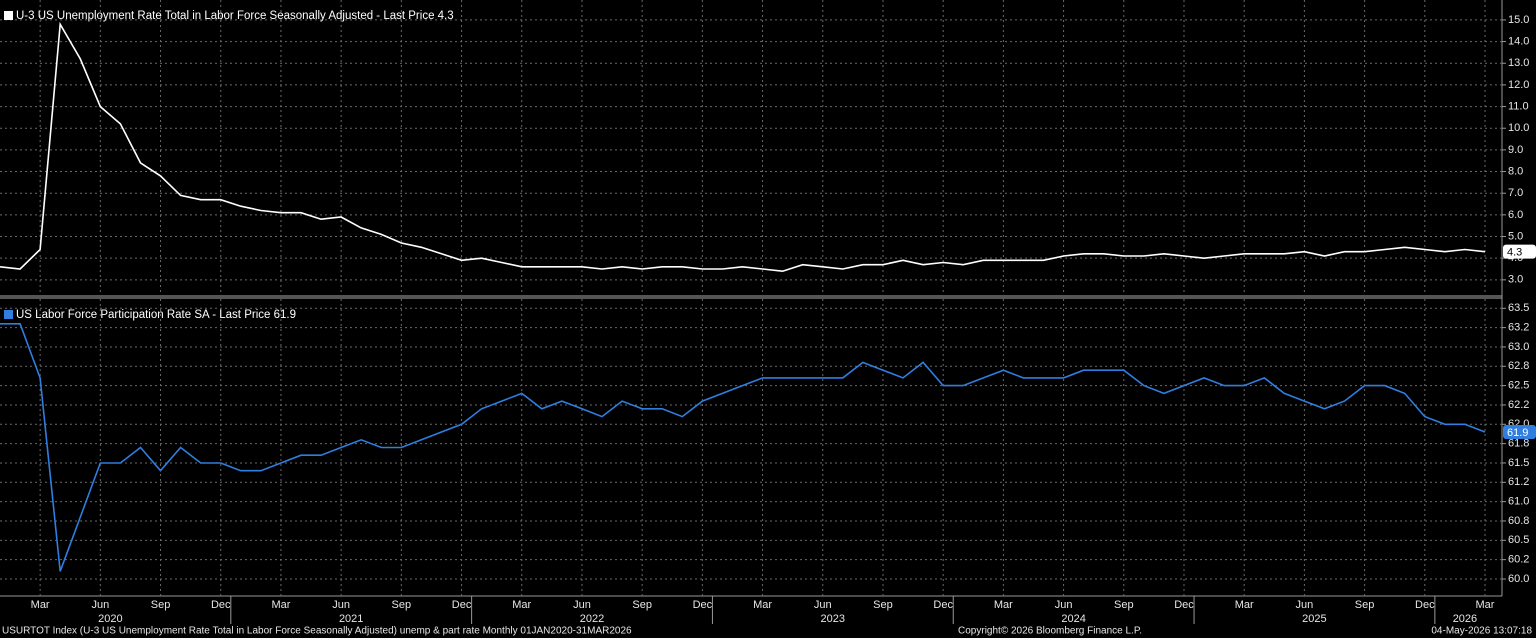  What do you see at coordinates (1518, 308) in the screenshot?
I see `y-tick-label: 63.5` at bounding box center [1518, 308].